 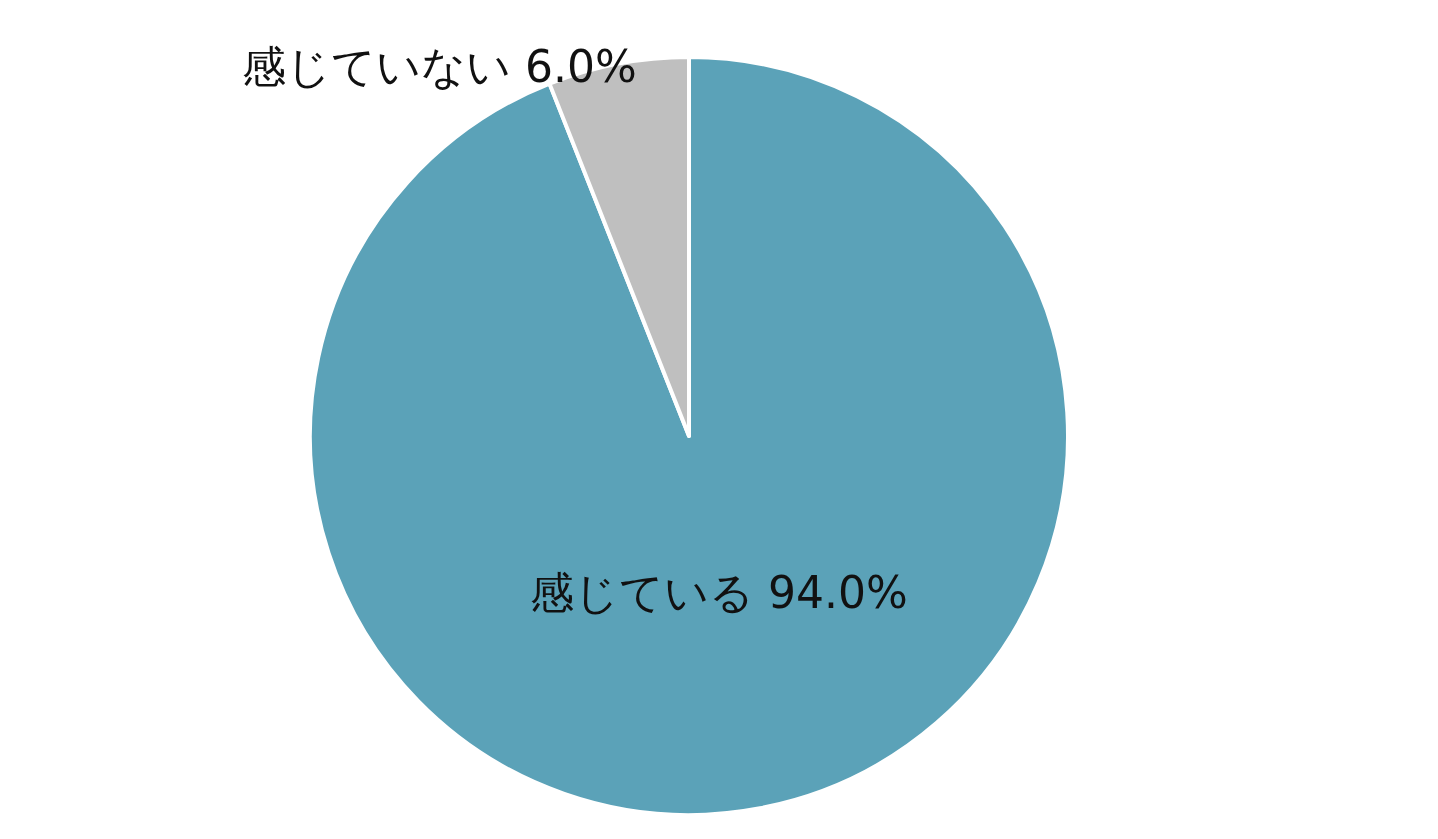 I want to click on slice-label: 感じていない 6.0%, so click(x=439, y=67).